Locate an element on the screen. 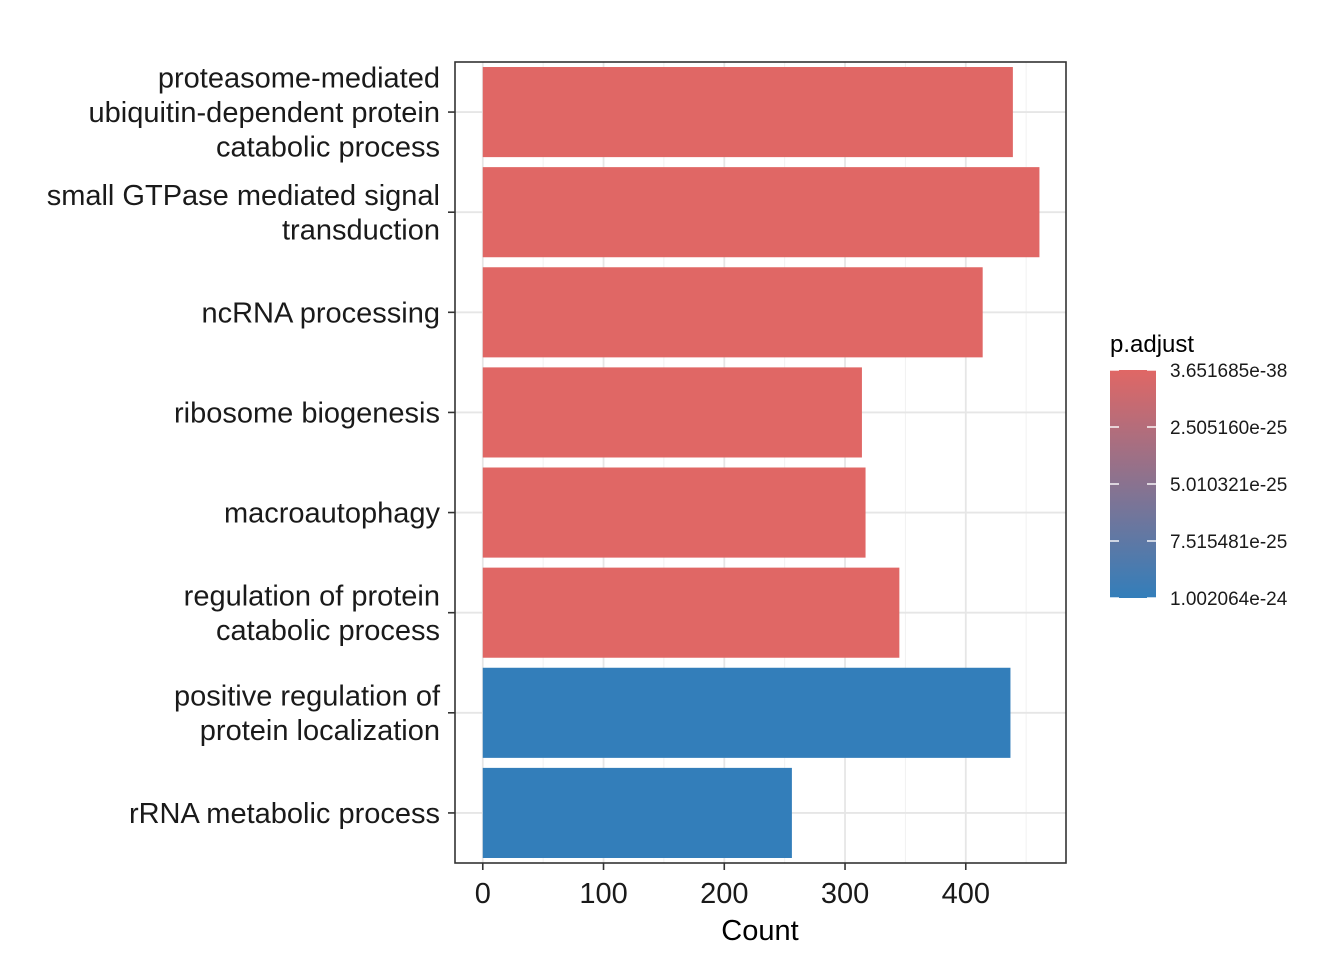 The width and height of the screenshot is (1344, 960). y-tick-label: rRNA metabolic process is located at coordinates (284, 814).